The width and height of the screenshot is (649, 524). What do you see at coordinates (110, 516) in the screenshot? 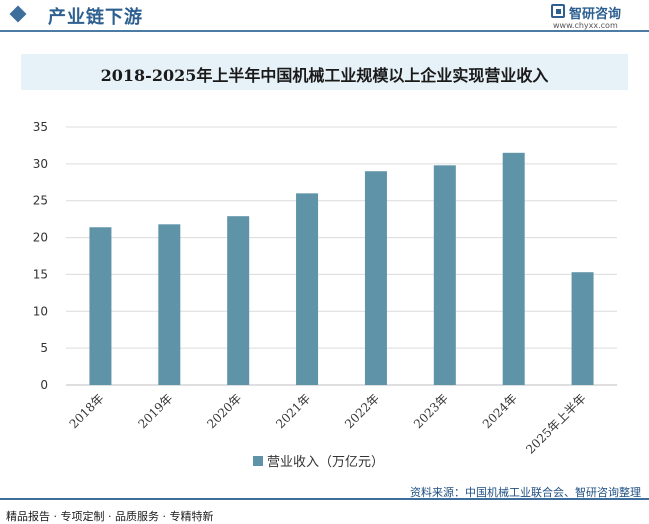
I see `footer-slogan: 精品报告 · 专项定制 · 品质服务 · 专精特新` at bounding box center [110, 516].